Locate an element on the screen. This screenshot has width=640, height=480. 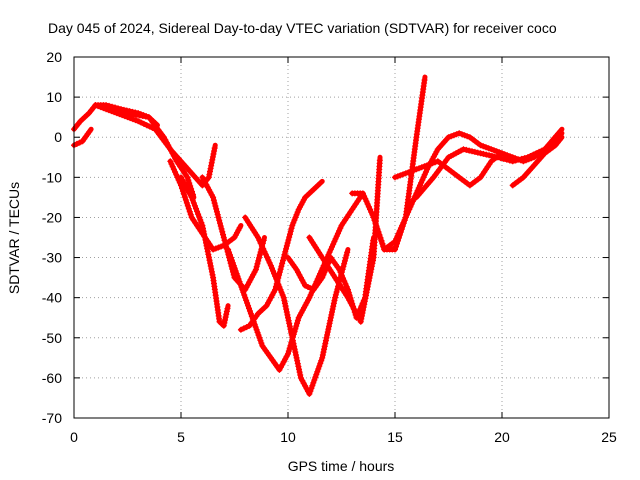
y-tick-label: -60 is located at coordinates (52, 378).